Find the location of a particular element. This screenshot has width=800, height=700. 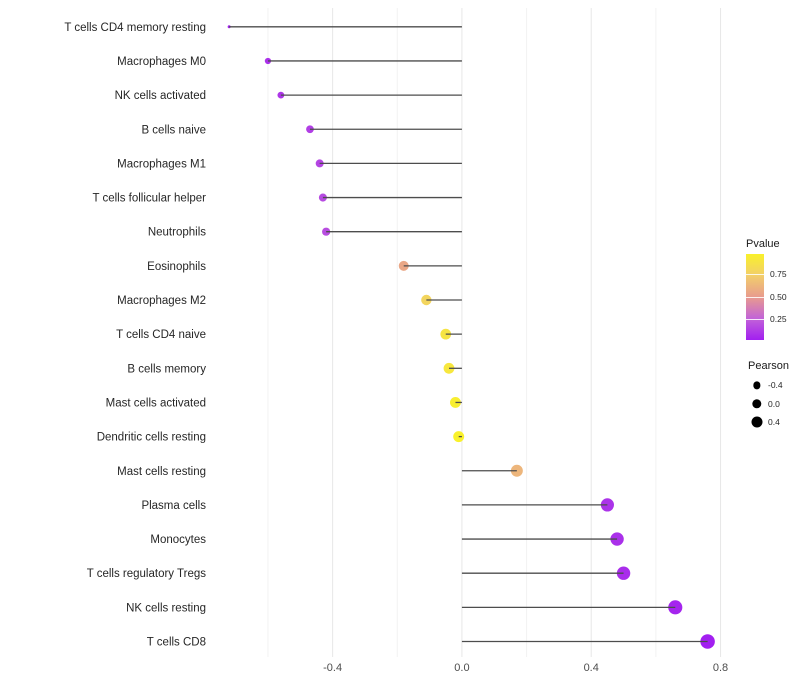

colorbar-tick-label: 0.25 is located at coordinates (778, 319).